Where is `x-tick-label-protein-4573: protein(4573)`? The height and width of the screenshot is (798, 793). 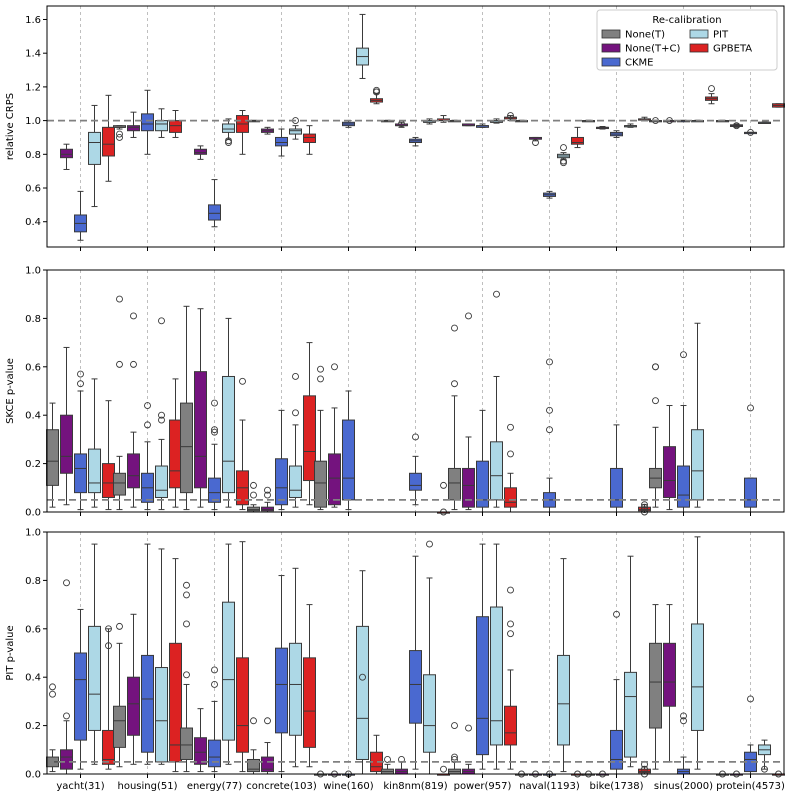 x-tick-label-protein-4573: protein(4573) is located at coordinates (750, 786).